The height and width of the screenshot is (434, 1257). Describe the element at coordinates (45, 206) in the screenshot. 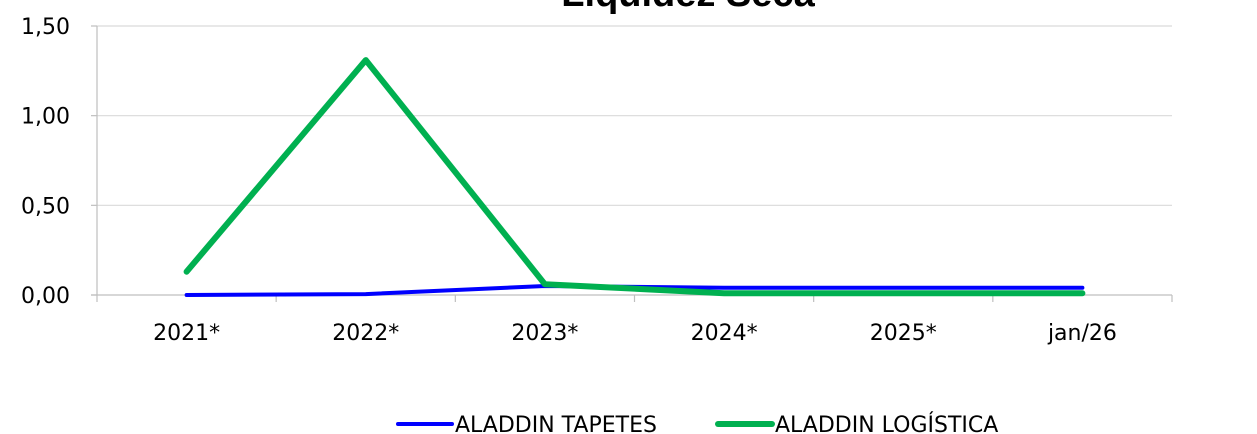

I see `y-tick-label-1: 0,50` at that location.